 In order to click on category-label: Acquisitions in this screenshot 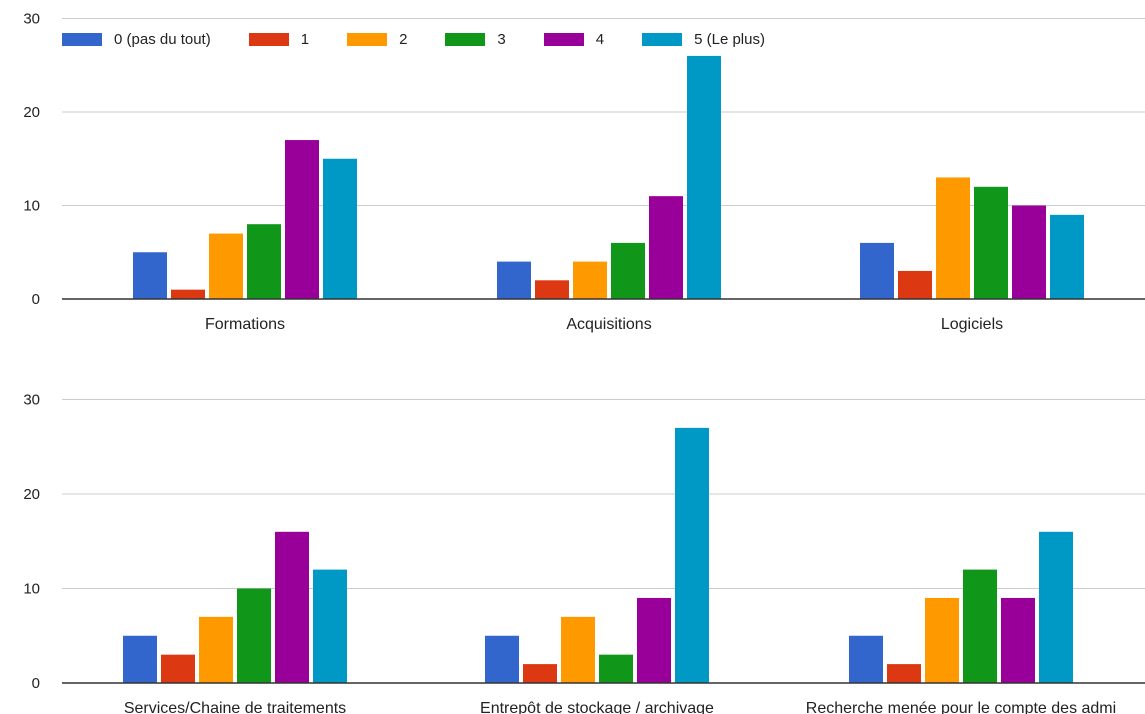, I will do `click(608, 324)`.